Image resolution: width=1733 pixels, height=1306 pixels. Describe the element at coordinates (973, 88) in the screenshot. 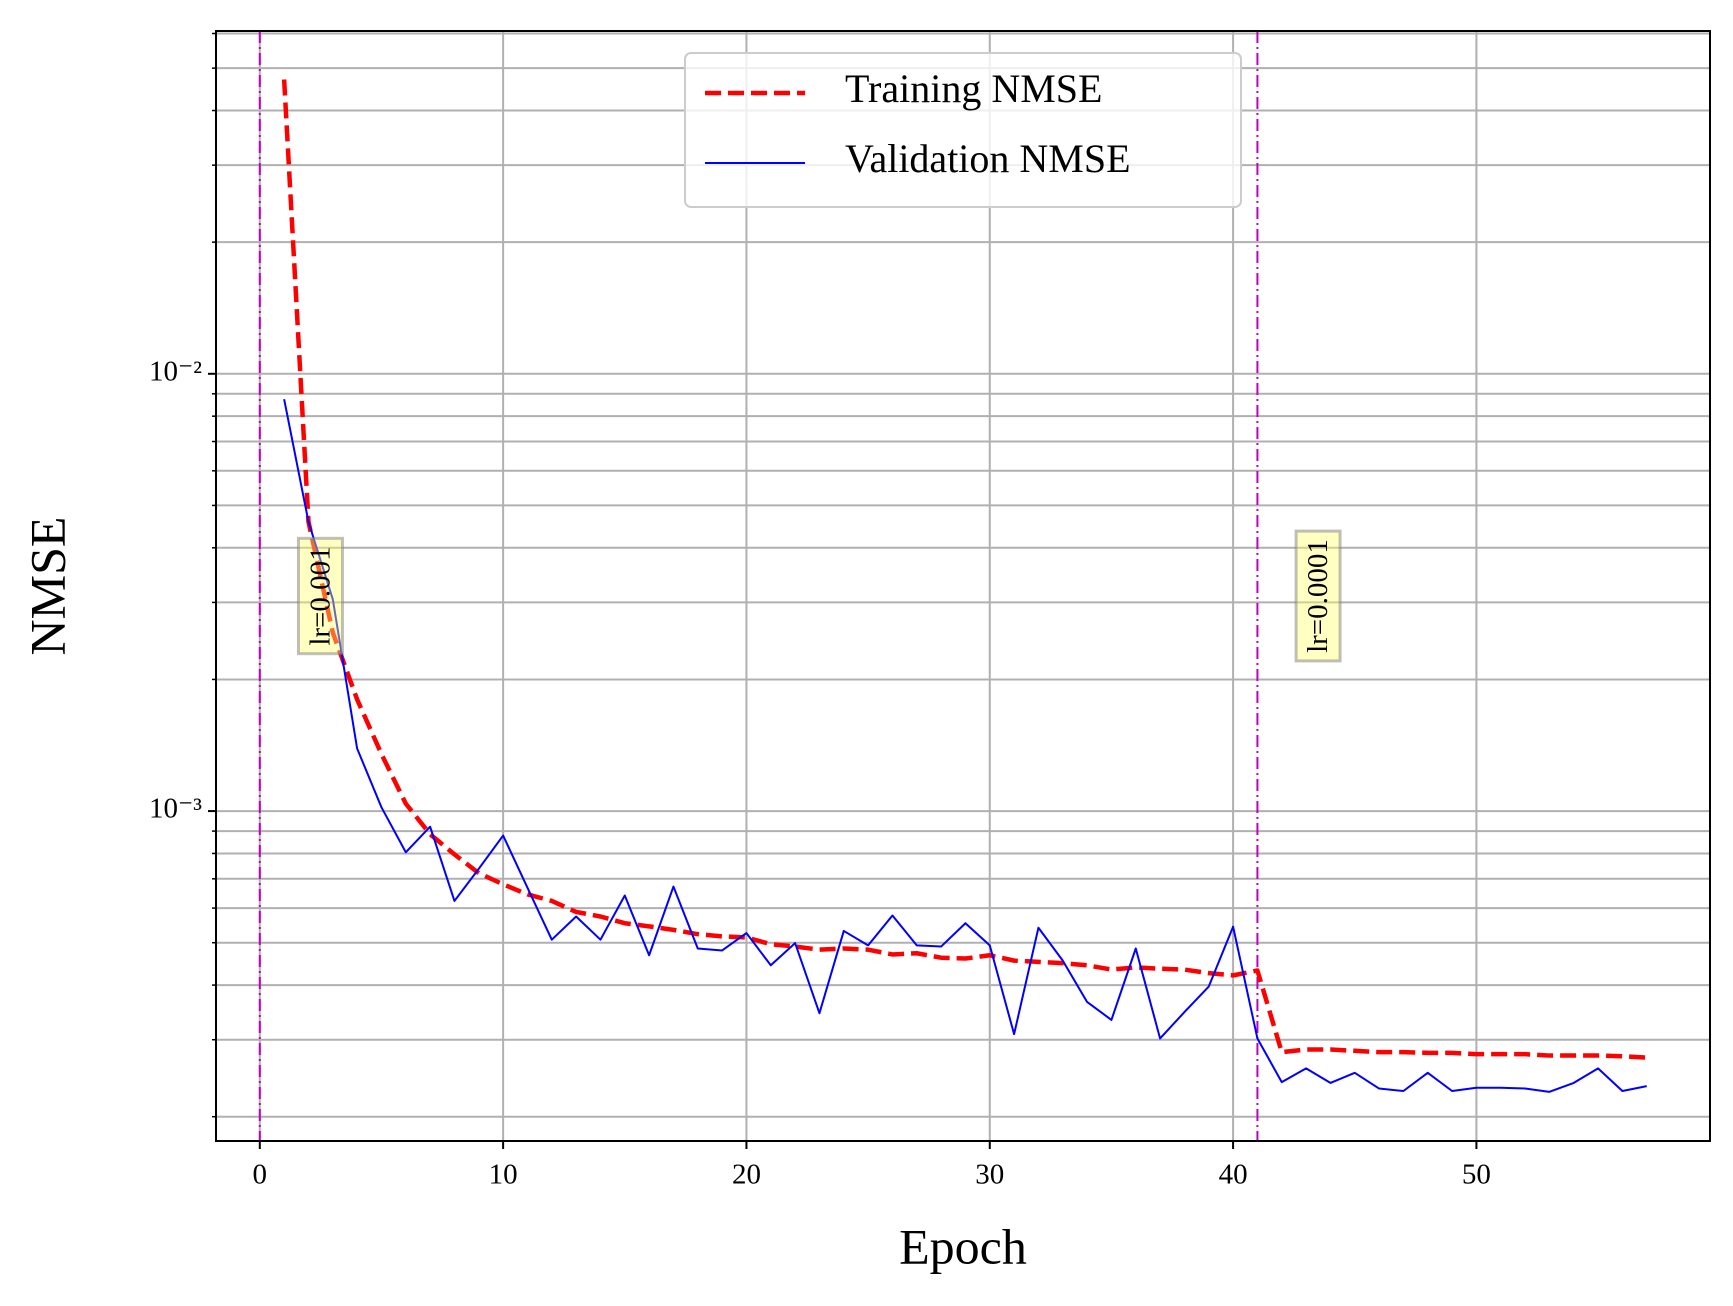

I see `legend-label: Training NMSE` at that location.